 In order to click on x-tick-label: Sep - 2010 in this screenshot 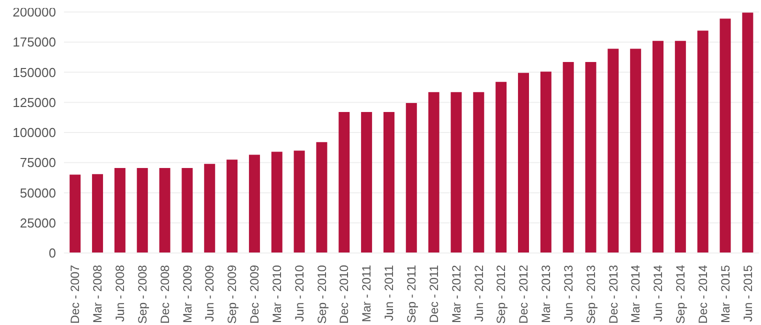, I will do `click(321, 294)`.